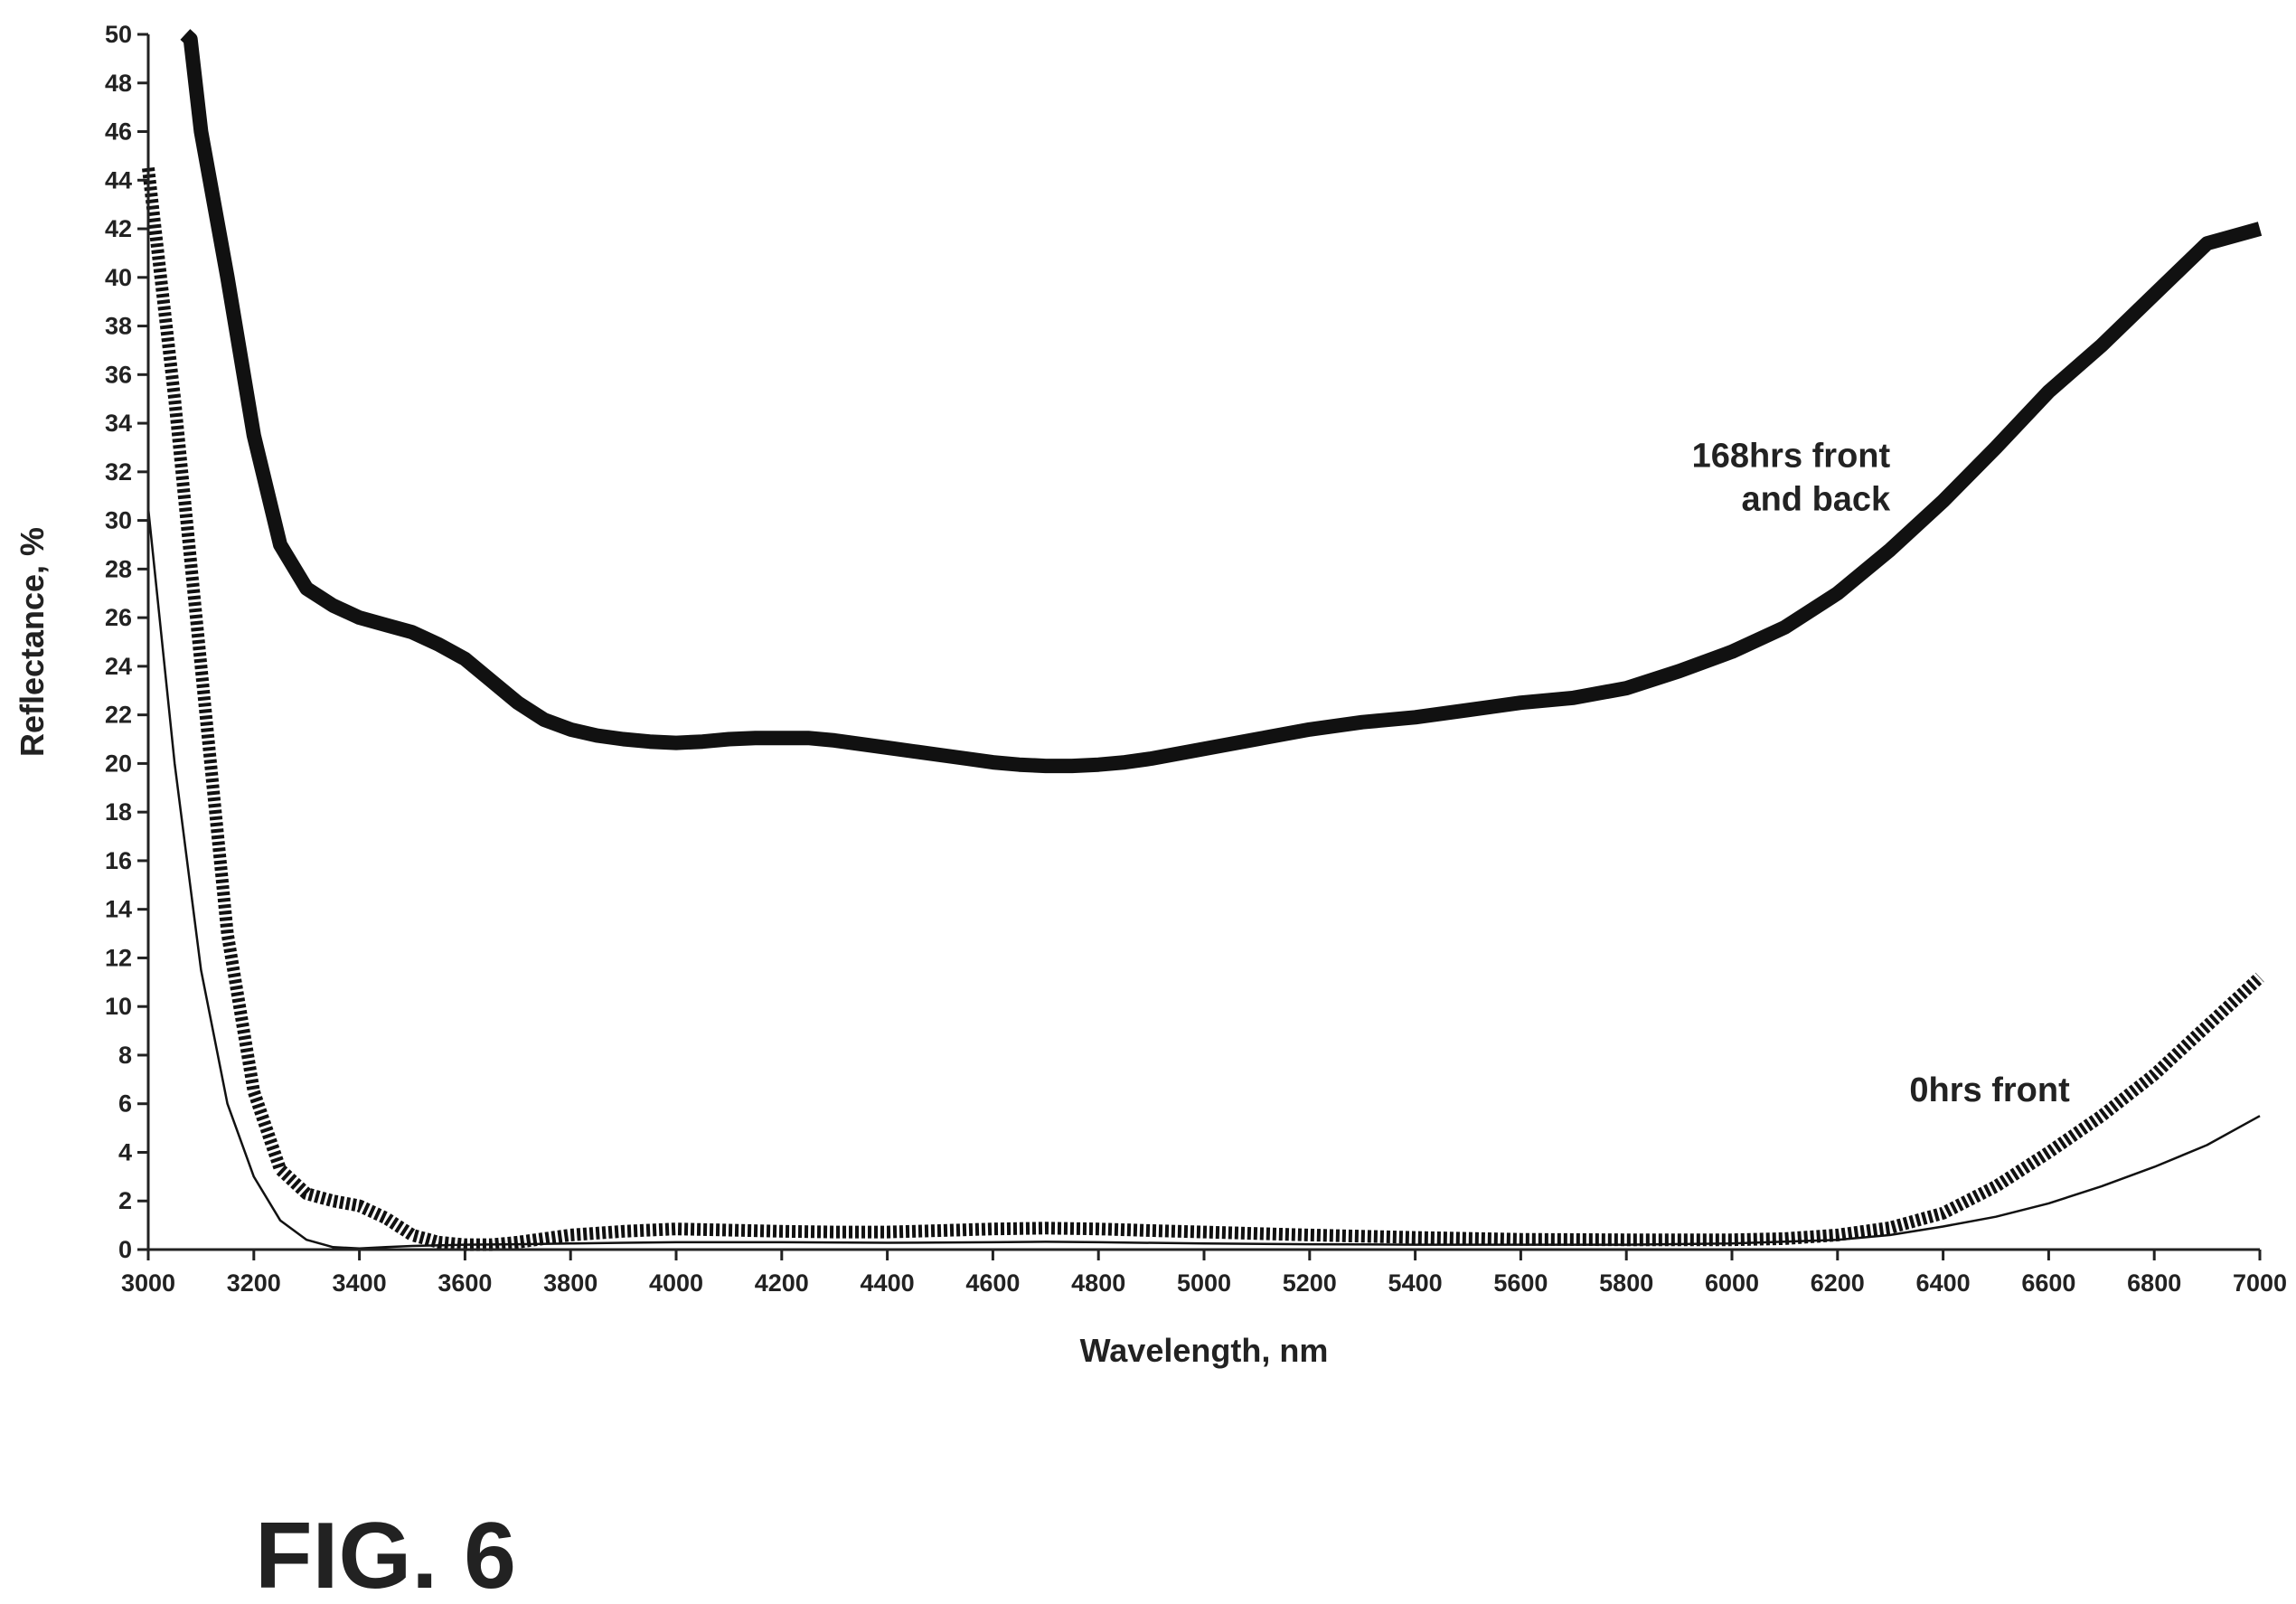 This screenshot has width=2296, height=1604. I want to click on y-tick-label: 16, so click(118, 860).